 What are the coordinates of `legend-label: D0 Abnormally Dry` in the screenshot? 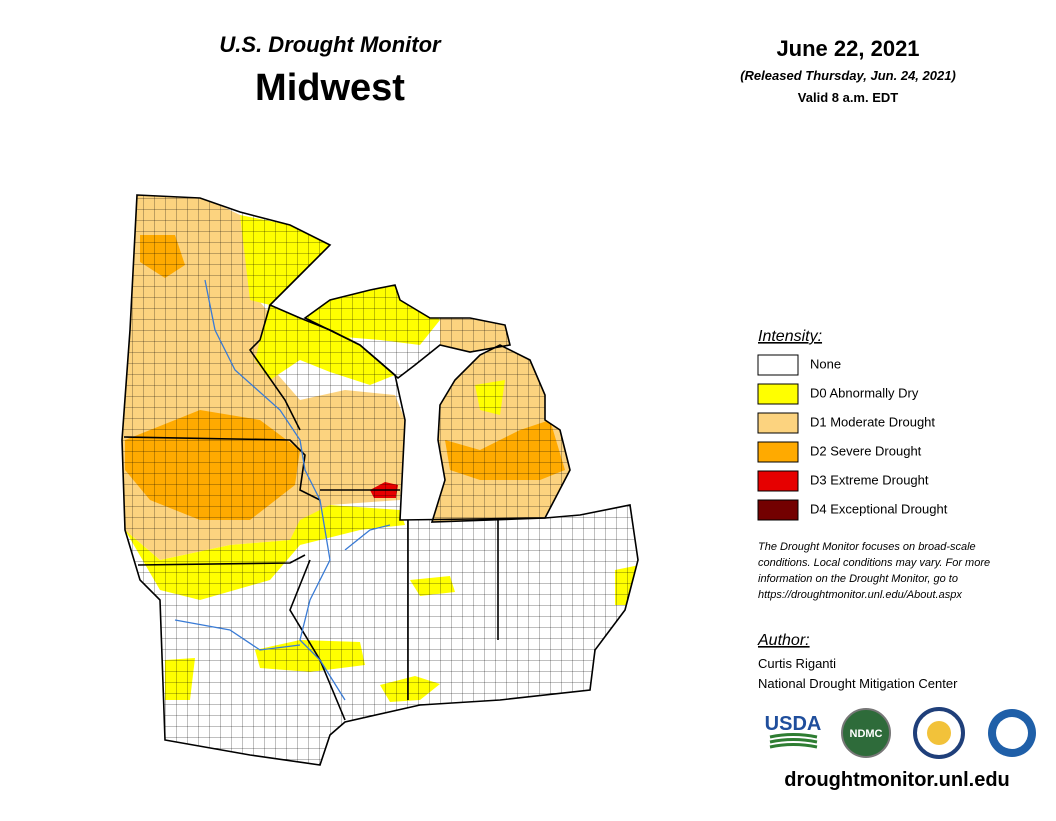 It's located at (864, 392).